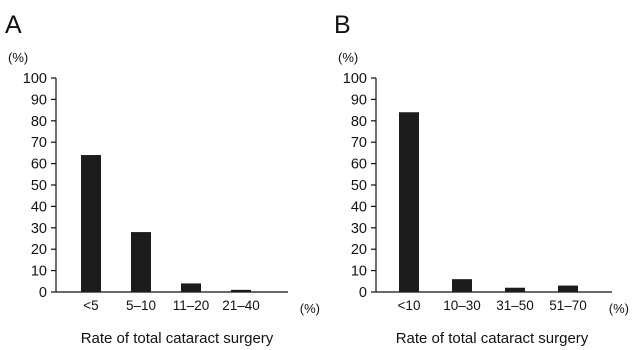 The image size is (632, 350). Describe the element at coordinates (171, 305) in the screenshot. I see `panel-a-x-axis: <5 5–10 11–20 21–40` at that location.